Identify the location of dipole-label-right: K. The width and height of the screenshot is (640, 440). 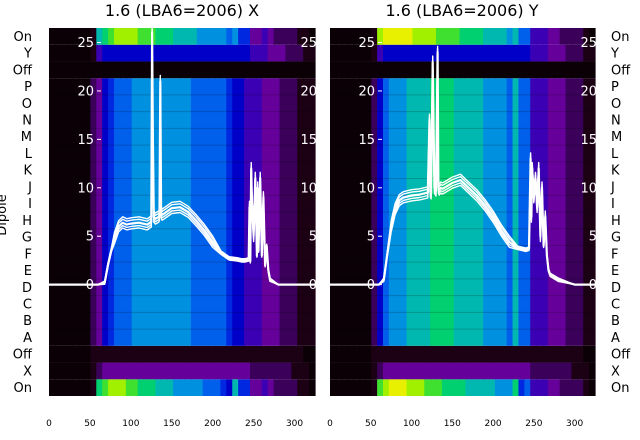
(615, 171).